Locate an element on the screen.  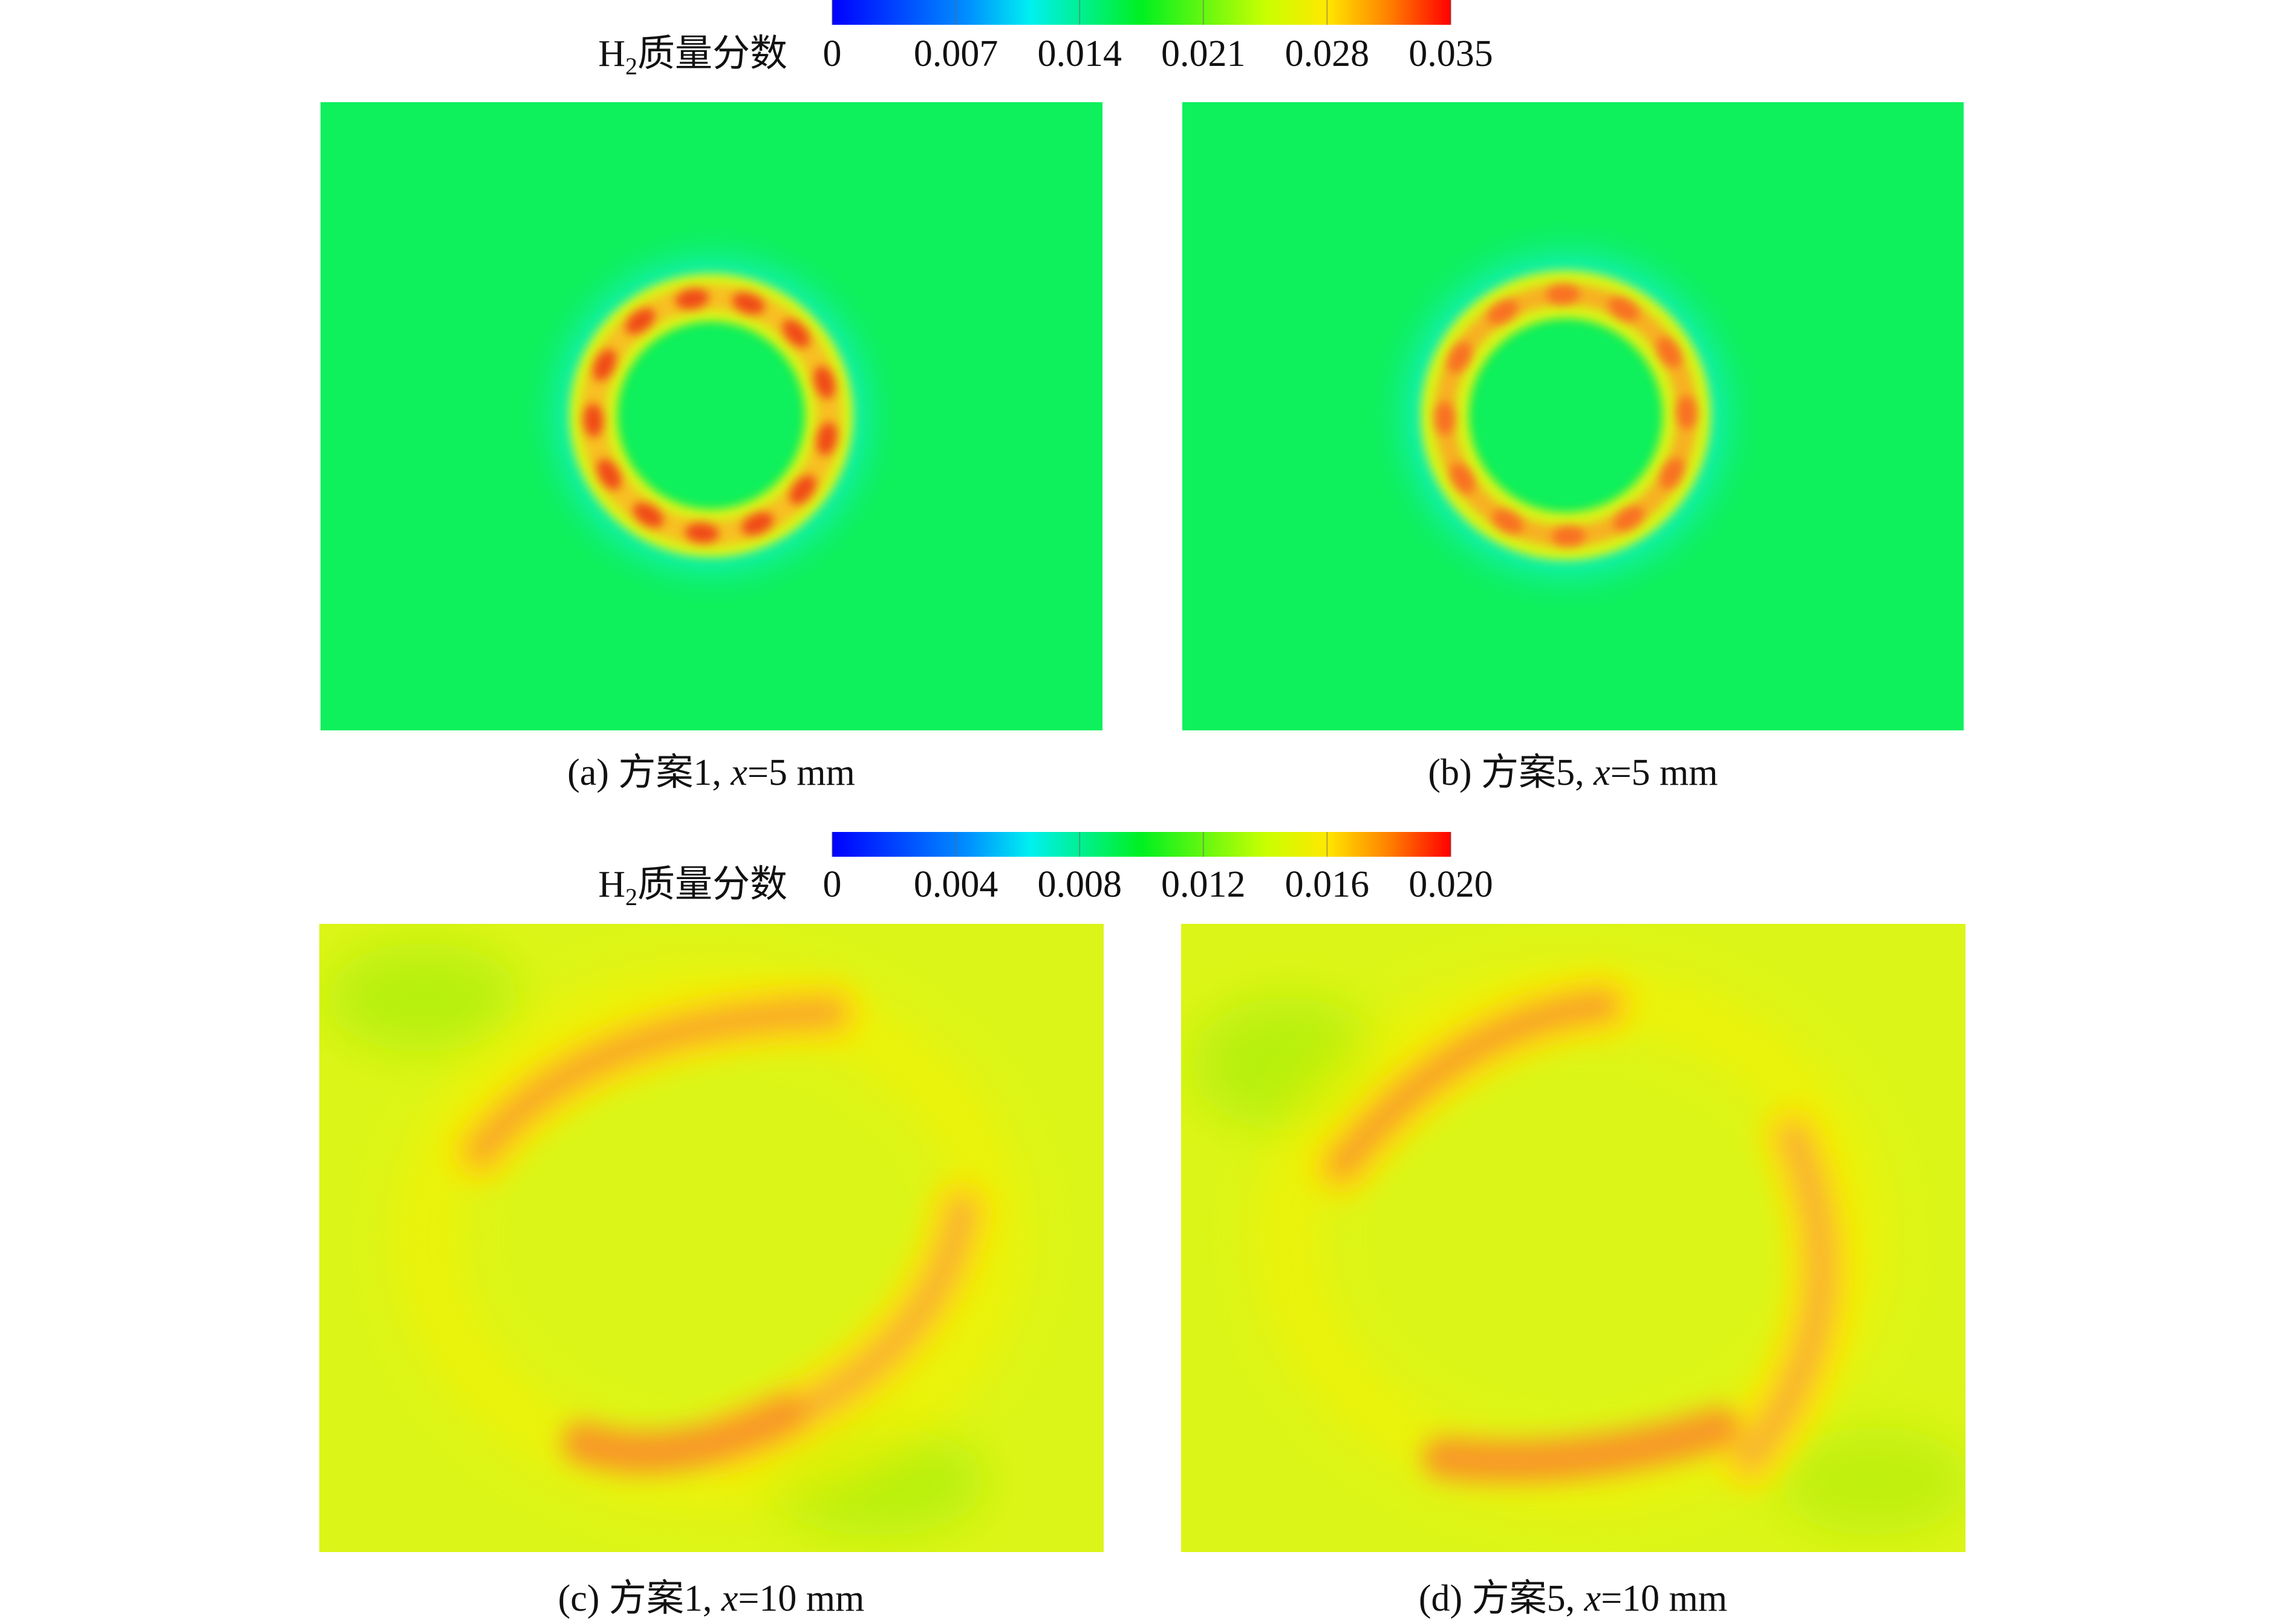
colorbar-tick-label: 0.028 is located at coordinates (1327, 53).